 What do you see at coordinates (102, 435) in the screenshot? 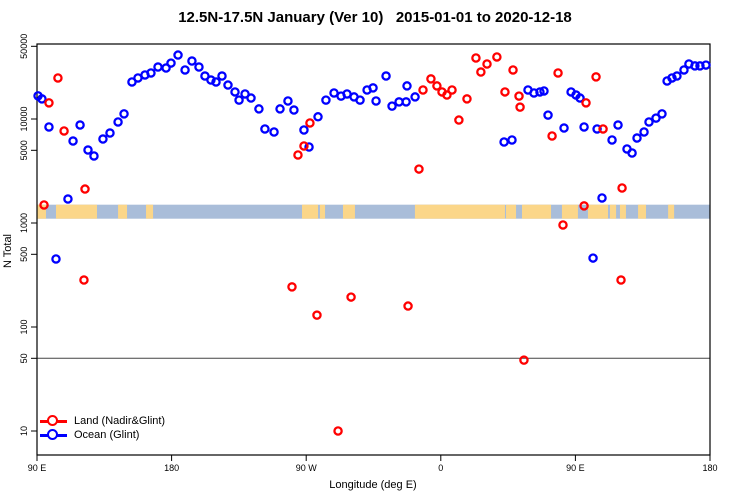
I see `legend-entry-ocean: Ocean (Glint)` at bounding box center [102, 435].